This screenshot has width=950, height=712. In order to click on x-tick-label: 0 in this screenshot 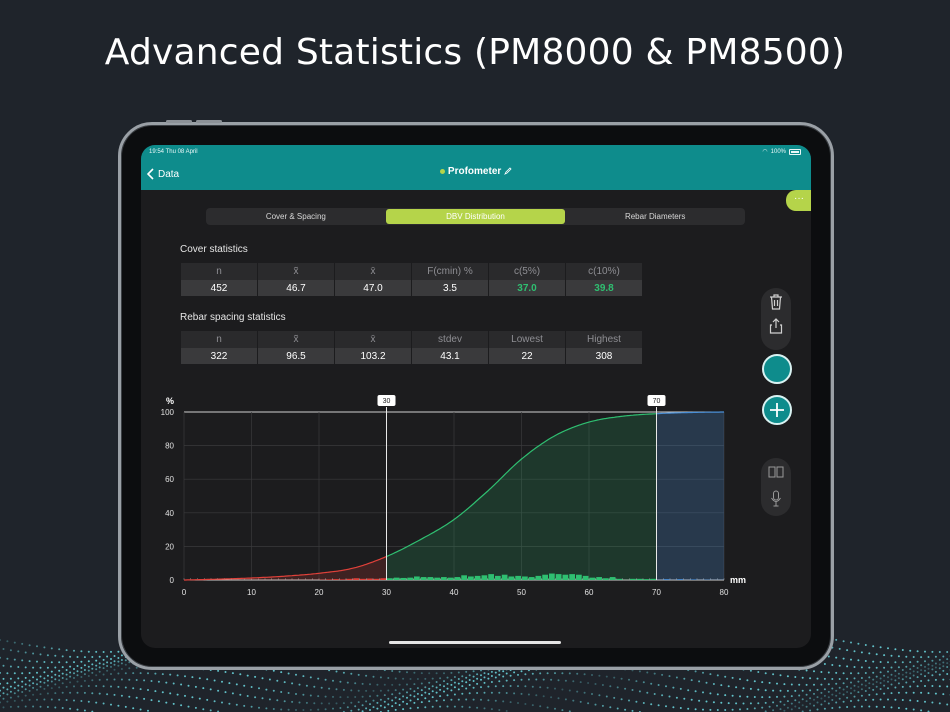, I will do `click(184, 592)`.